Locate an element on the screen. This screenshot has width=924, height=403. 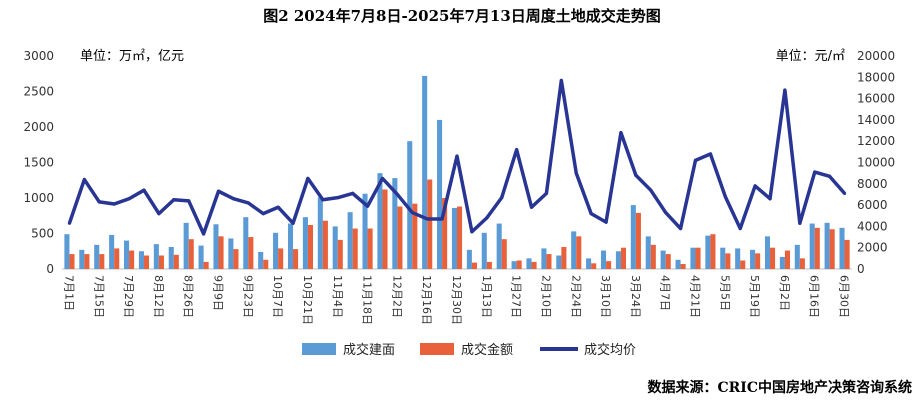
x-tick-label: 2月24日 is located at coordinates (575, 296).